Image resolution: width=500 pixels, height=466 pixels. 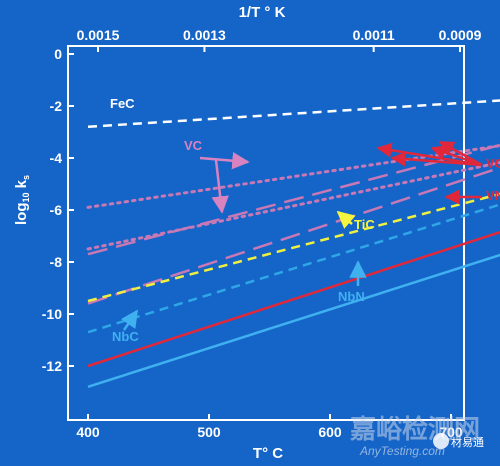 What do you see at coordinates (346, 219) in the screenshot?
I see `arrow-tic` at bounding box center [346, 219].